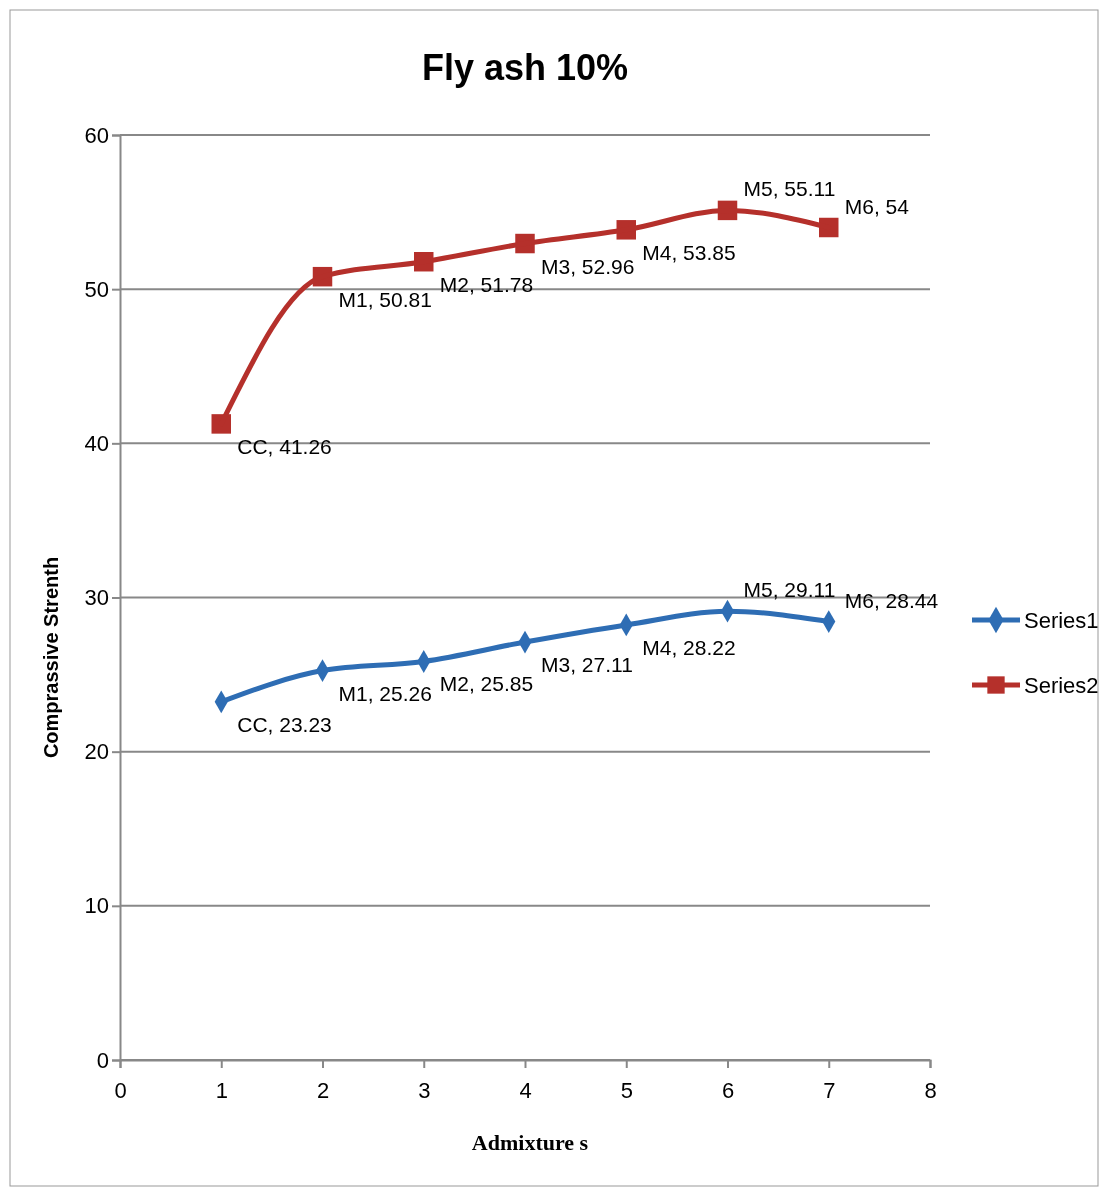  Describe the element at coordinates (120, 1090) in the screenshot. I see `x-tick-label: 0` at that location.